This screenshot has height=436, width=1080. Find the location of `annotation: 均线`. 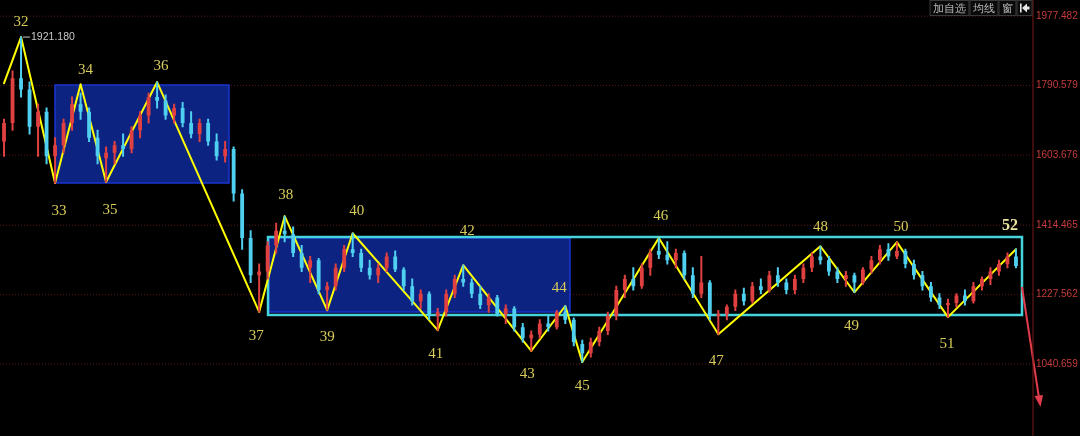

annotation: 均线 is located at coordinates (983, 8).